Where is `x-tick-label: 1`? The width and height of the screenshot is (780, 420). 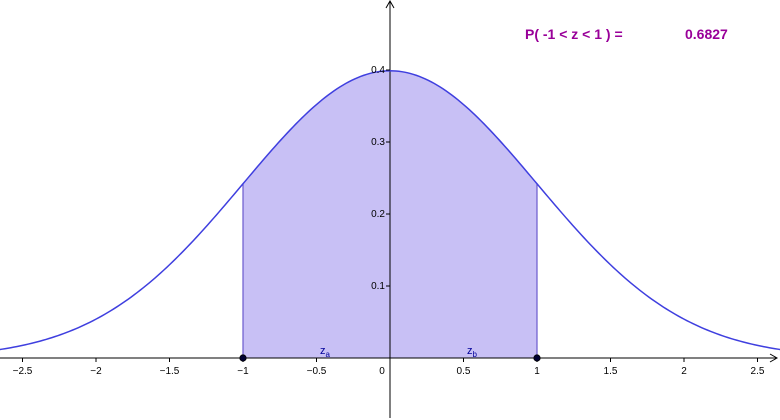
x-tick-label: 1 is located at coordinates (537, 371).